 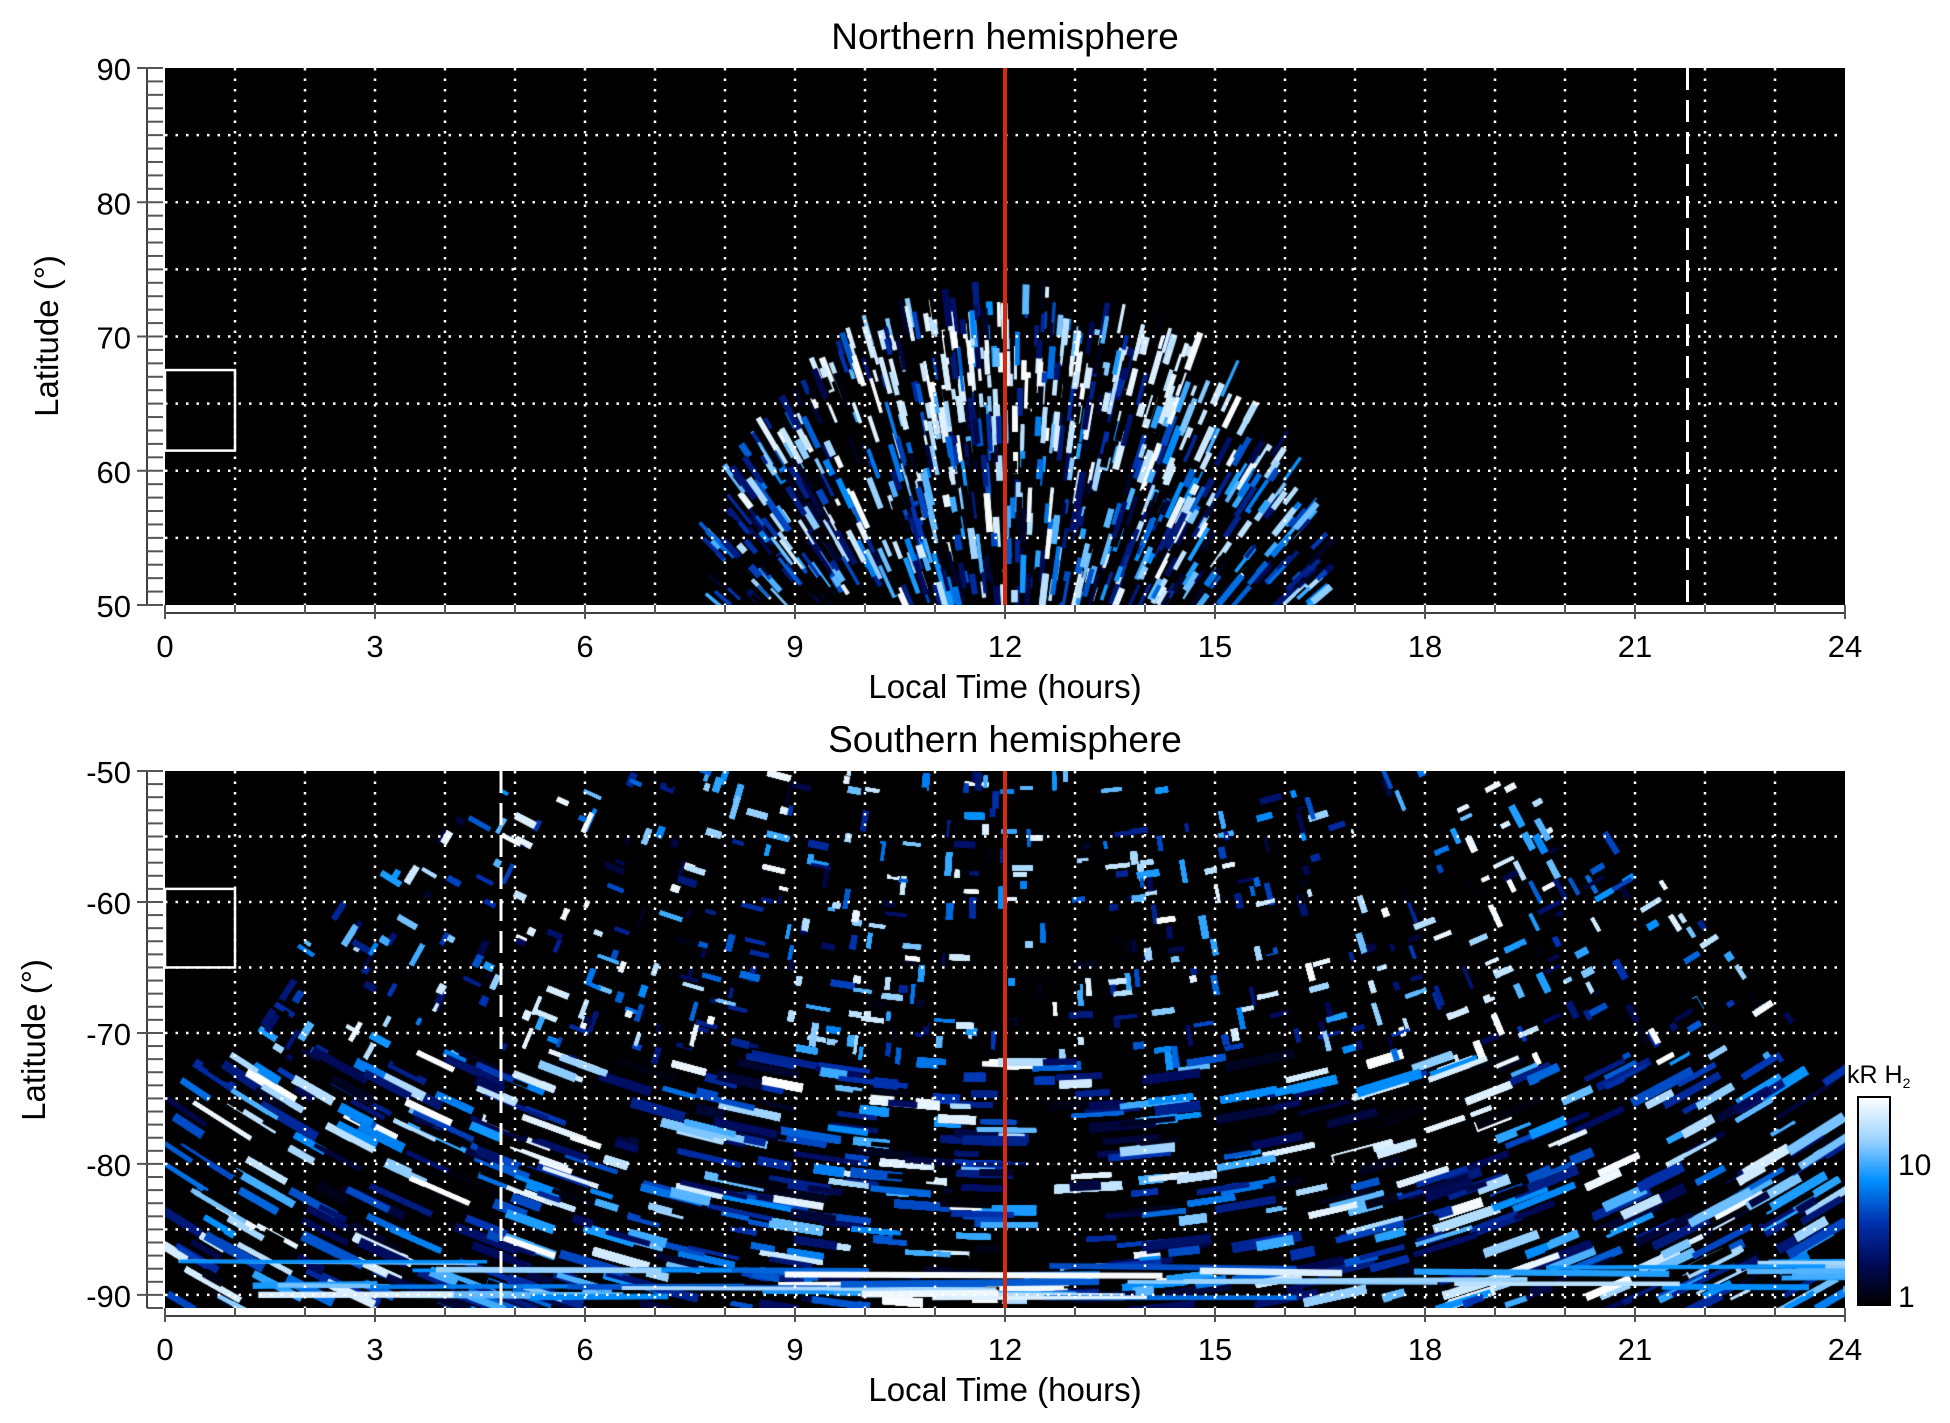 What do you see at coordinates (108, 1165) in the screenshot?
I see `y-tick-label: -80` at bounding box center [108, 1165].